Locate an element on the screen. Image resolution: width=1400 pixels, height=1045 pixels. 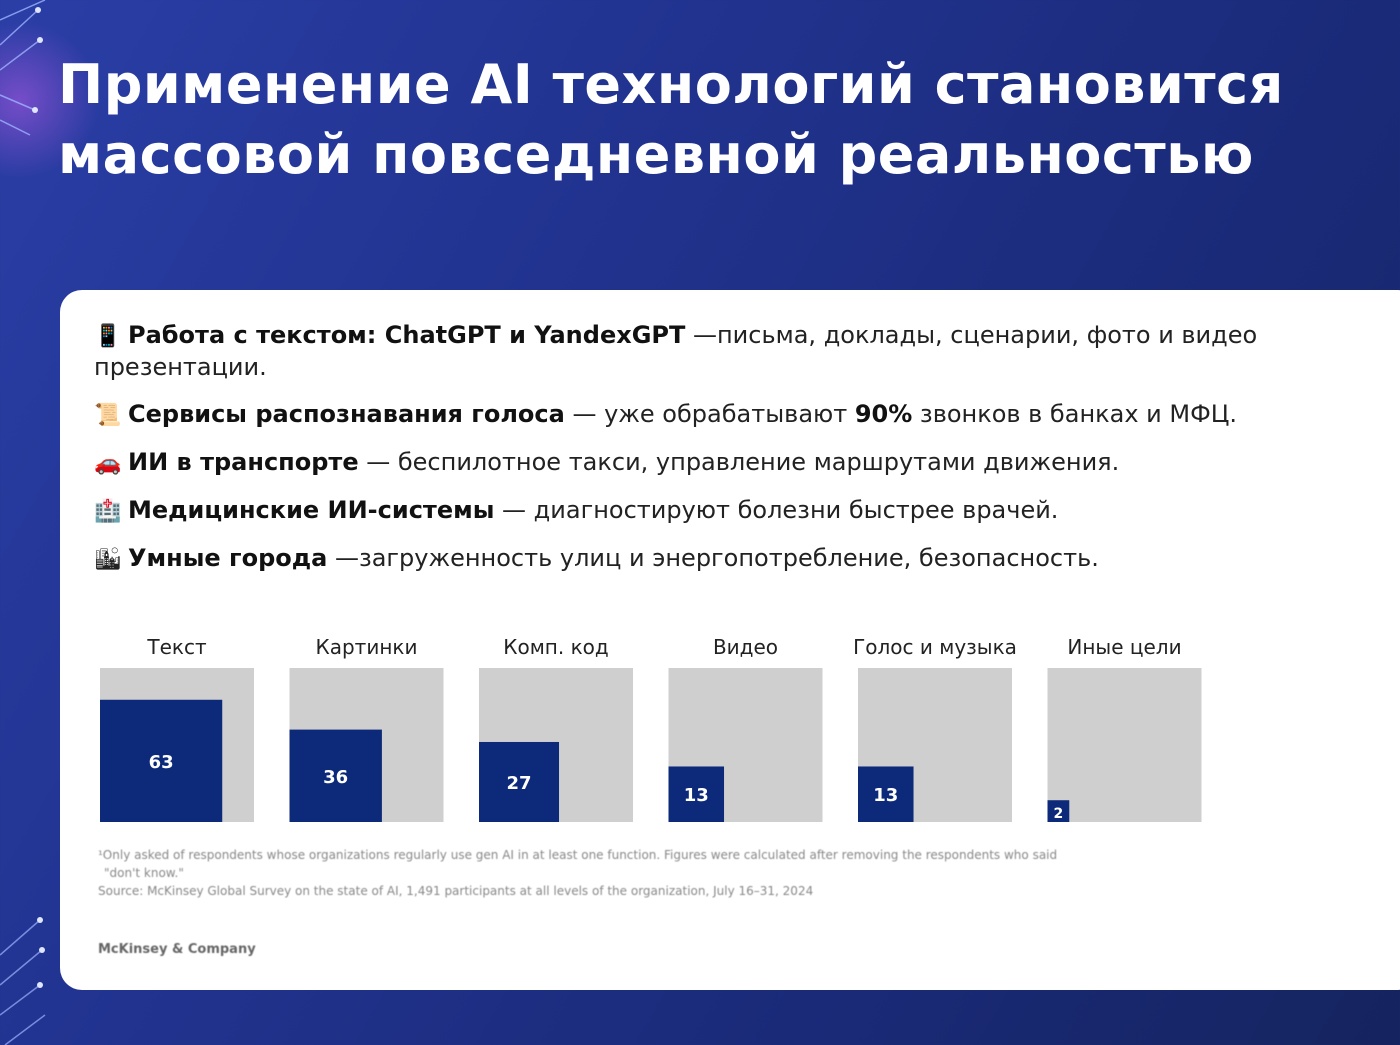
category-label: Комп. код is located at coordinates (555, 647).